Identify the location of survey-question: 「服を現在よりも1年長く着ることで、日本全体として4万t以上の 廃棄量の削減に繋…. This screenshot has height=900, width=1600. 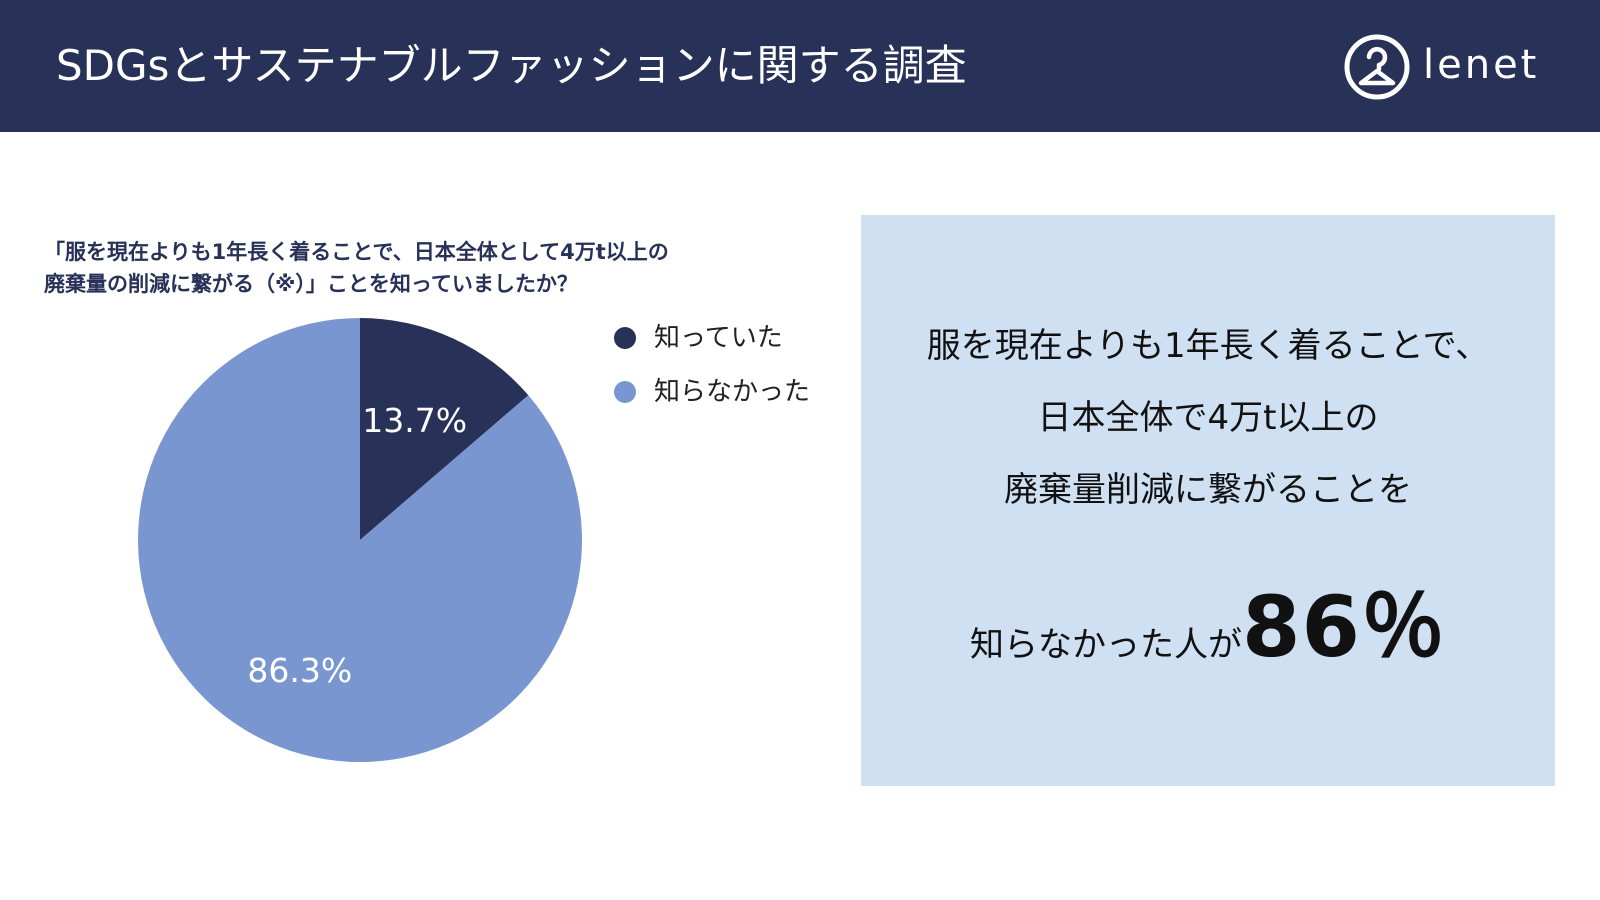
(424, 268).